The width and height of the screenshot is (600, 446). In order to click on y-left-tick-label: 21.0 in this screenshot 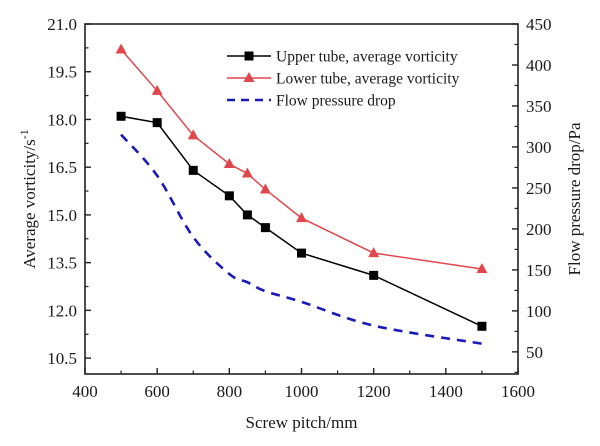, I will do `click(62, 24)`.